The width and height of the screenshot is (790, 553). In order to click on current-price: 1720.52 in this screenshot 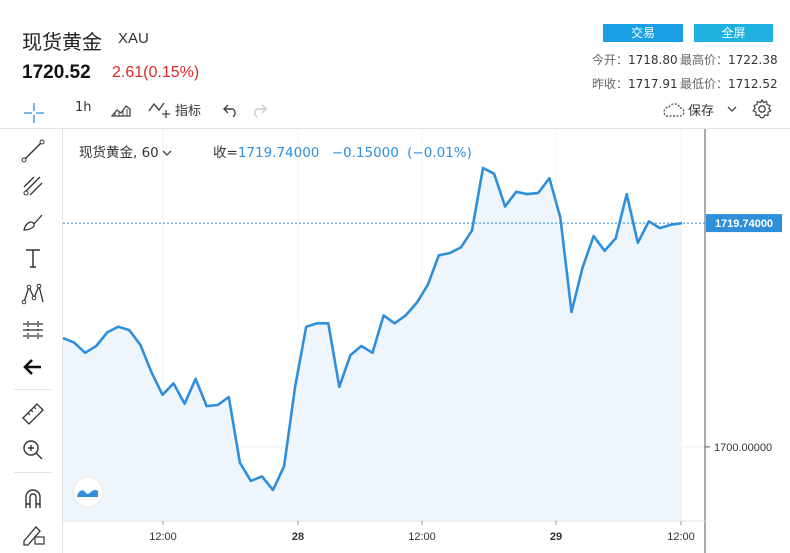, I will do `click(56, 72)`.